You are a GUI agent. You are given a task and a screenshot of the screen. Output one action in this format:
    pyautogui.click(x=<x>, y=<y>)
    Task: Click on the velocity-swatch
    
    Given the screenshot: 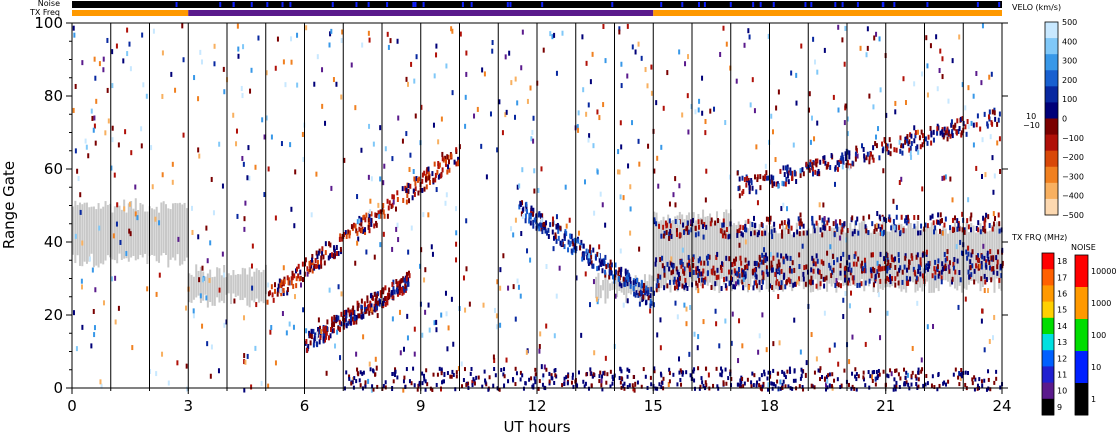 What is the action you would take?
    pyautogui.click(x=1051, y=94)
    